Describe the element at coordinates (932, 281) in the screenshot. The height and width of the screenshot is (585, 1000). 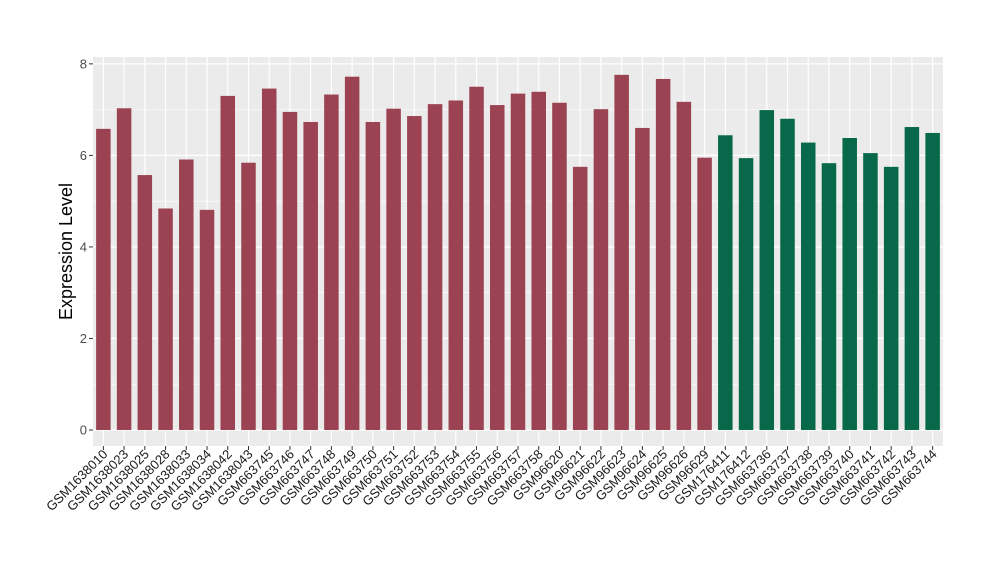
I see `bar-GSM663744` at that location.